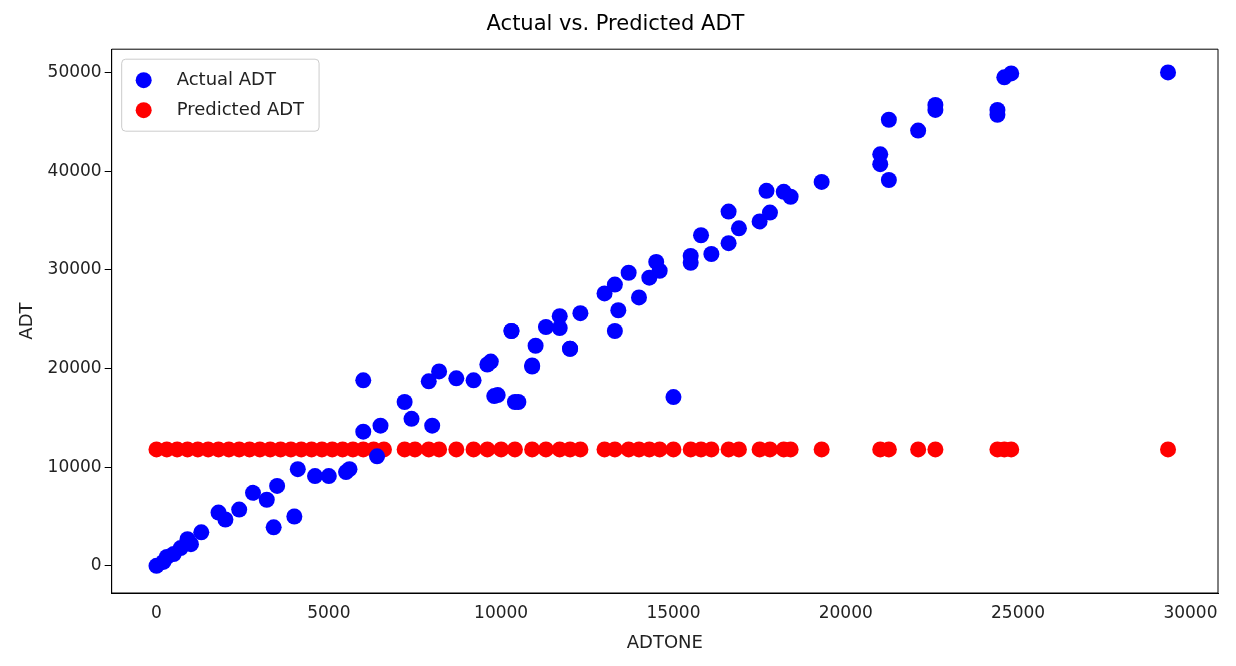  What do you see at coordinates (74, 465) in the screenshot?
I see `y-tick-label: 10000` at bounding box center [74, 465].